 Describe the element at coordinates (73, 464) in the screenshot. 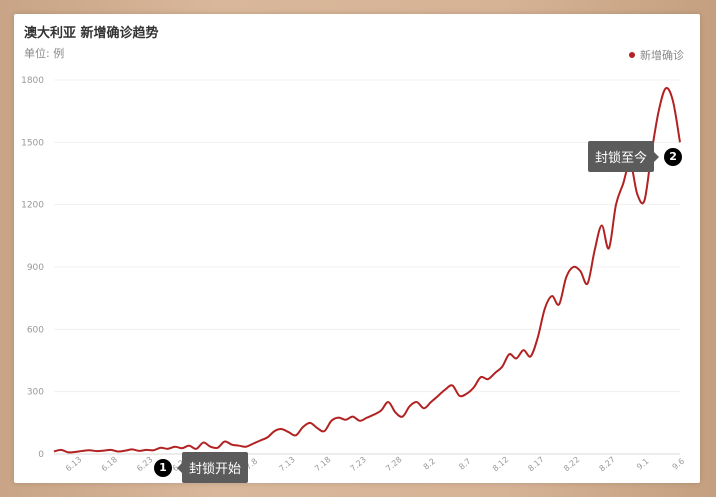

I see `x-tick-label: 6.13` at that location.